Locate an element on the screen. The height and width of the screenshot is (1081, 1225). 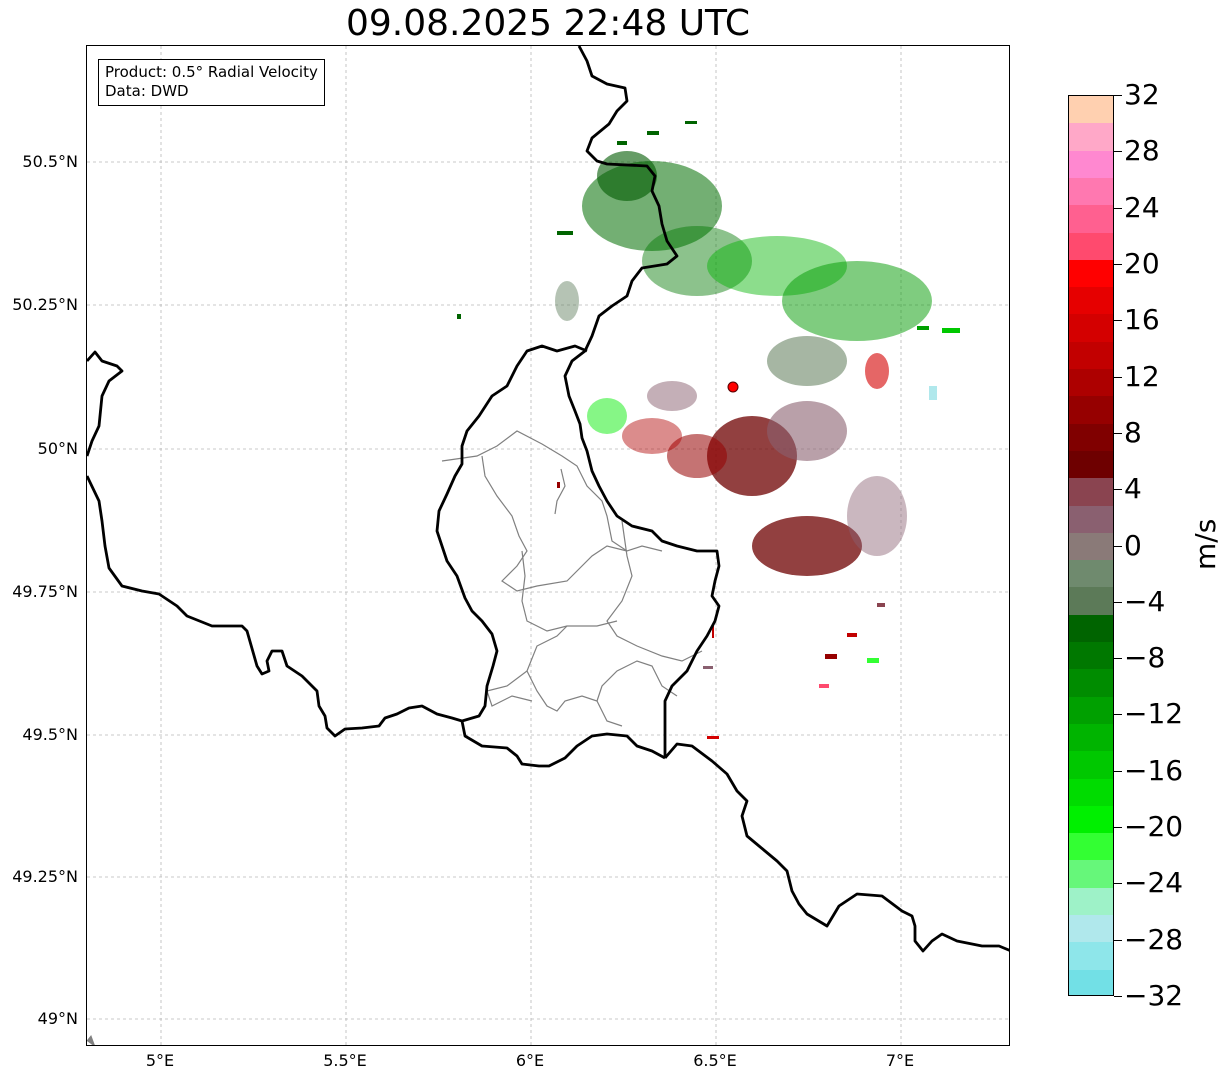
data-source-label: Data: DWD is located at coordinates (147, 91).